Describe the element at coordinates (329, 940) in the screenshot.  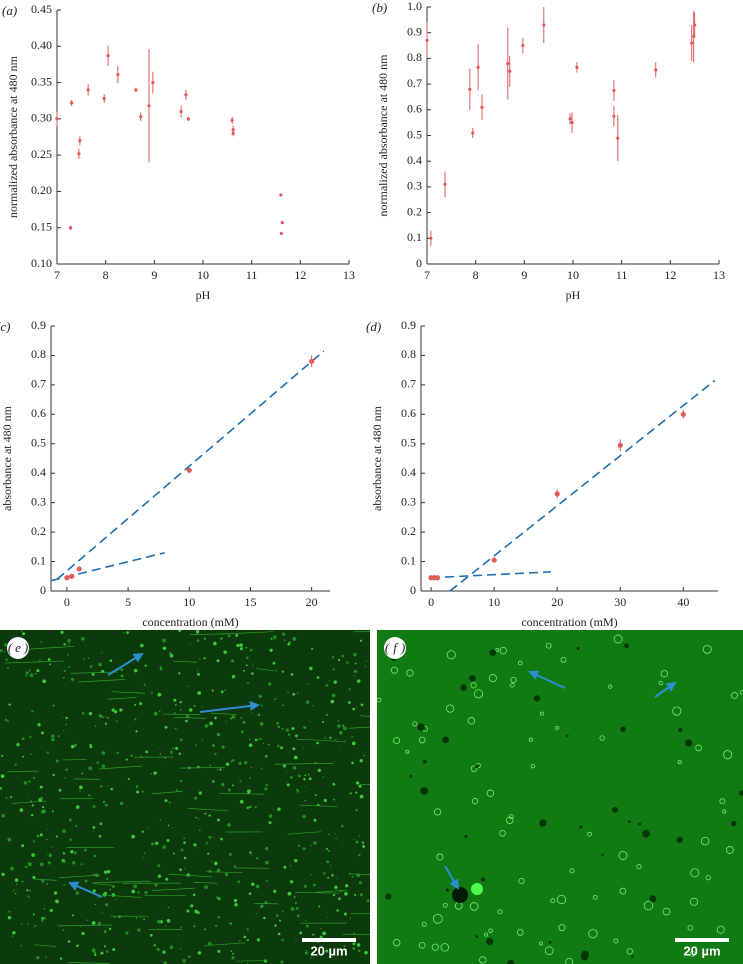
I see `scale-bar` at that location.